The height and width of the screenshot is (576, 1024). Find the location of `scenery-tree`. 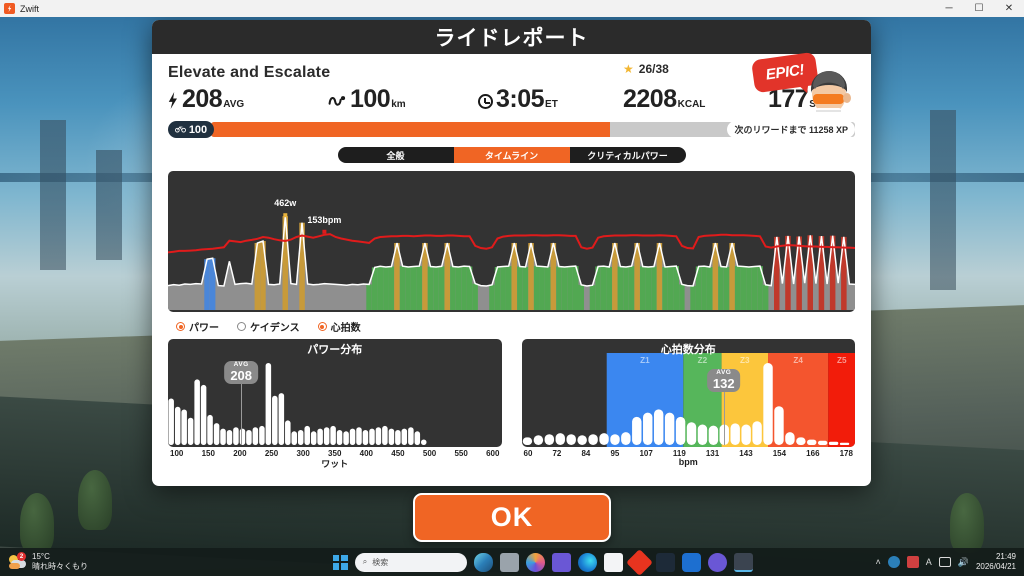

scenery-tree is located at coordinates (37, 522).